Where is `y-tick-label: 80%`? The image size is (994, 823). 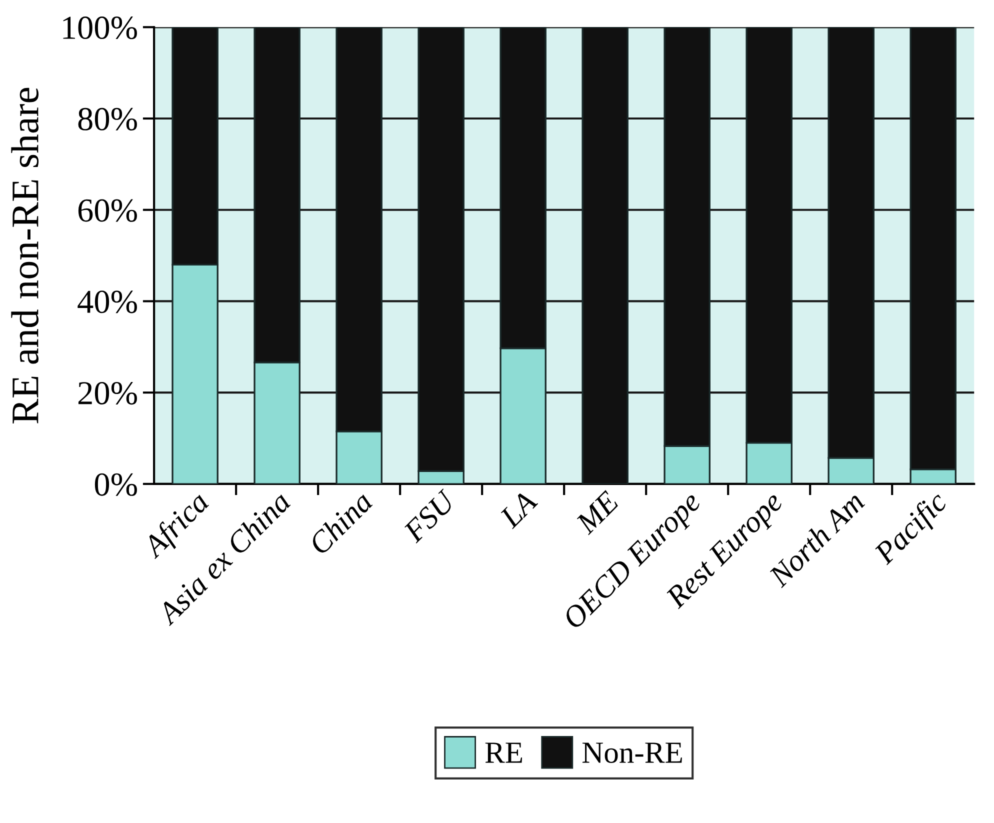
y-tick-label: 80% is located at coordinates (107, 119).